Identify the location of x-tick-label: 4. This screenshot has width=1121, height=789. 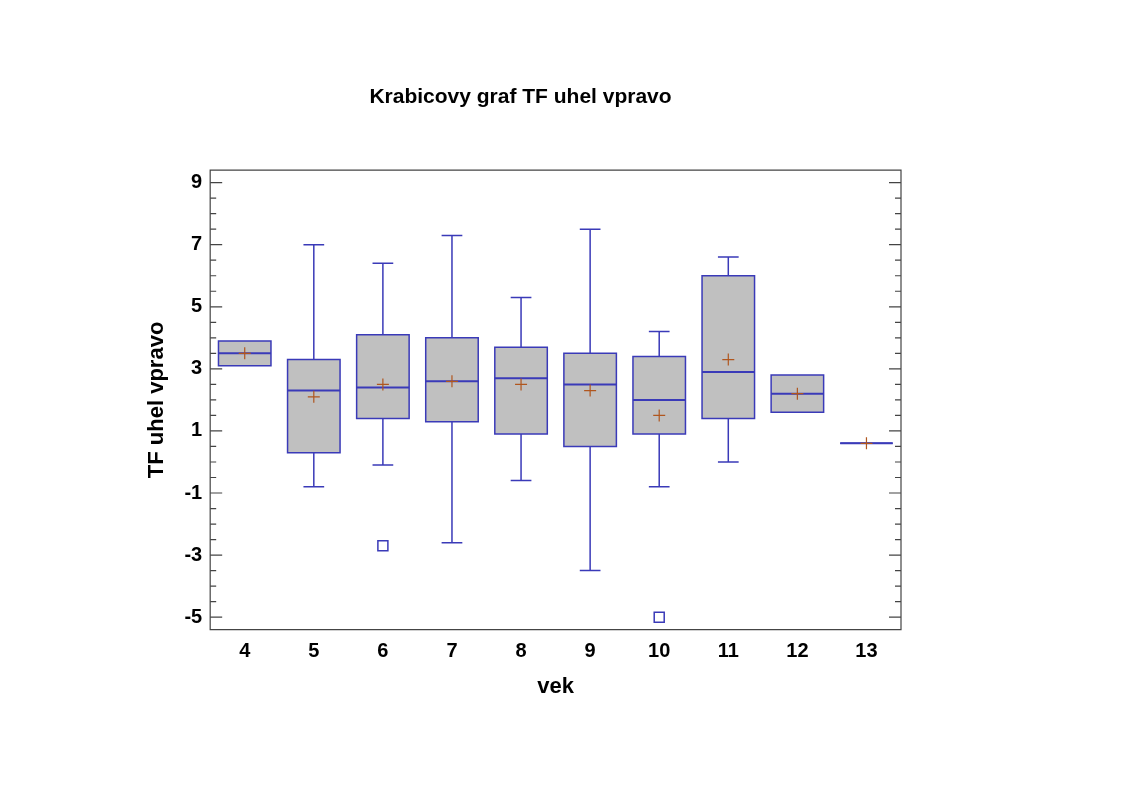
(245, 650).